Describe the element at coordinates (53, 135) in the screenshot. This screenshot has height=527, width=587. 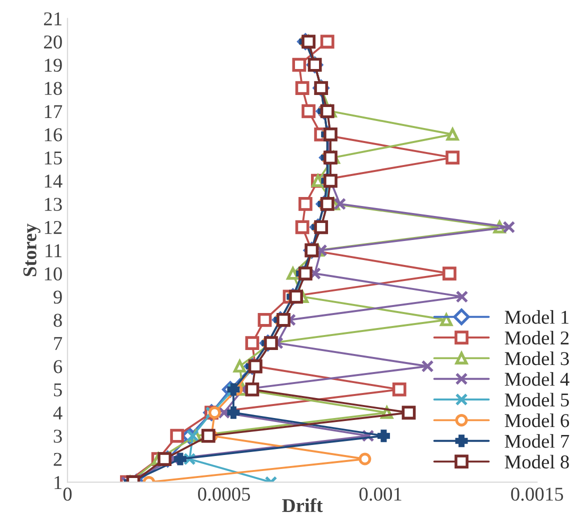
I see `y-tick-label: 16` at that location.